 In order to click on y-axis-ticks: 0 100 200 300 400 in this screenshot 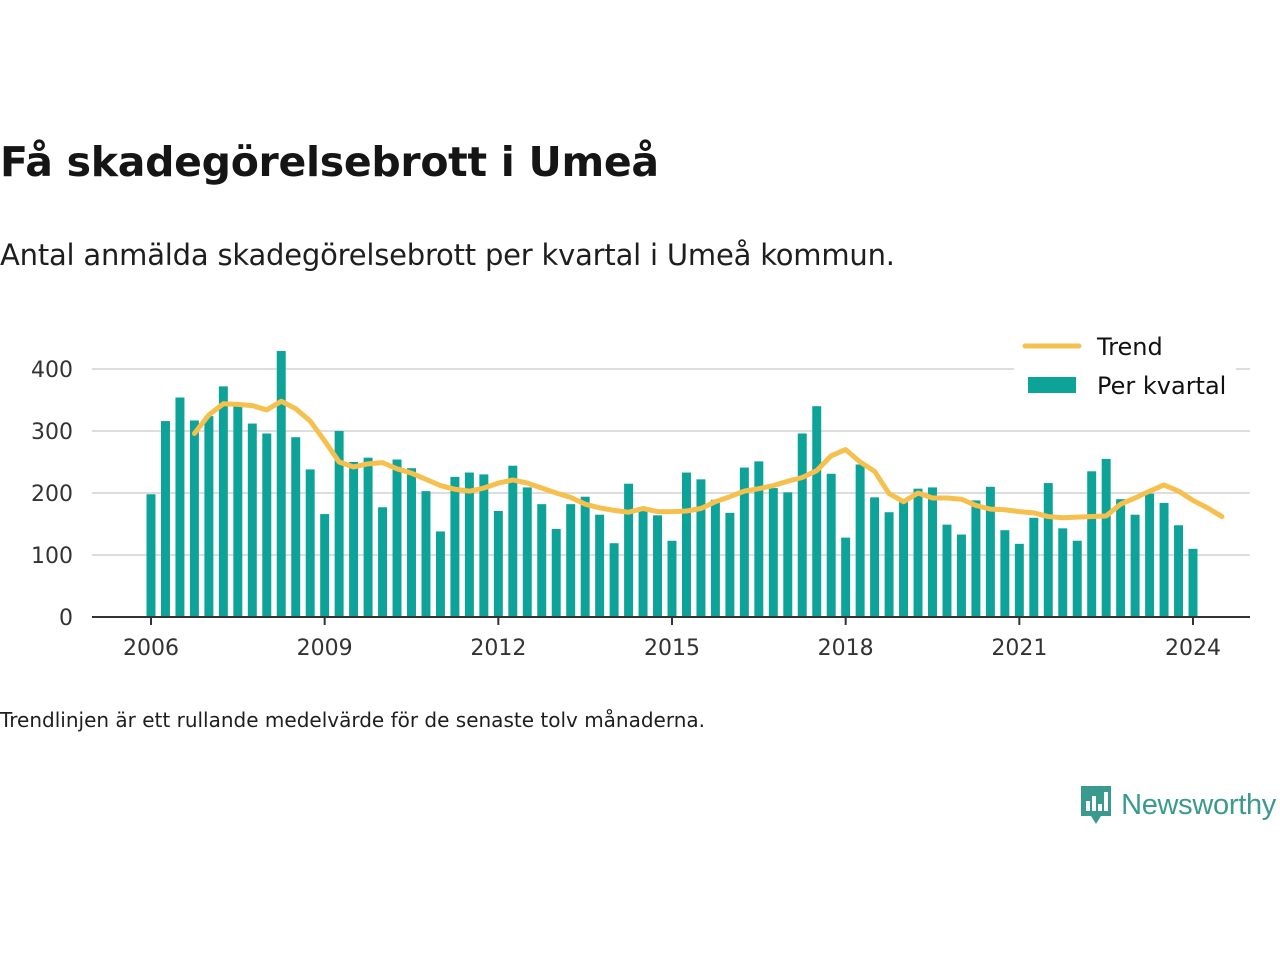, I will do `click(52, 494)`.